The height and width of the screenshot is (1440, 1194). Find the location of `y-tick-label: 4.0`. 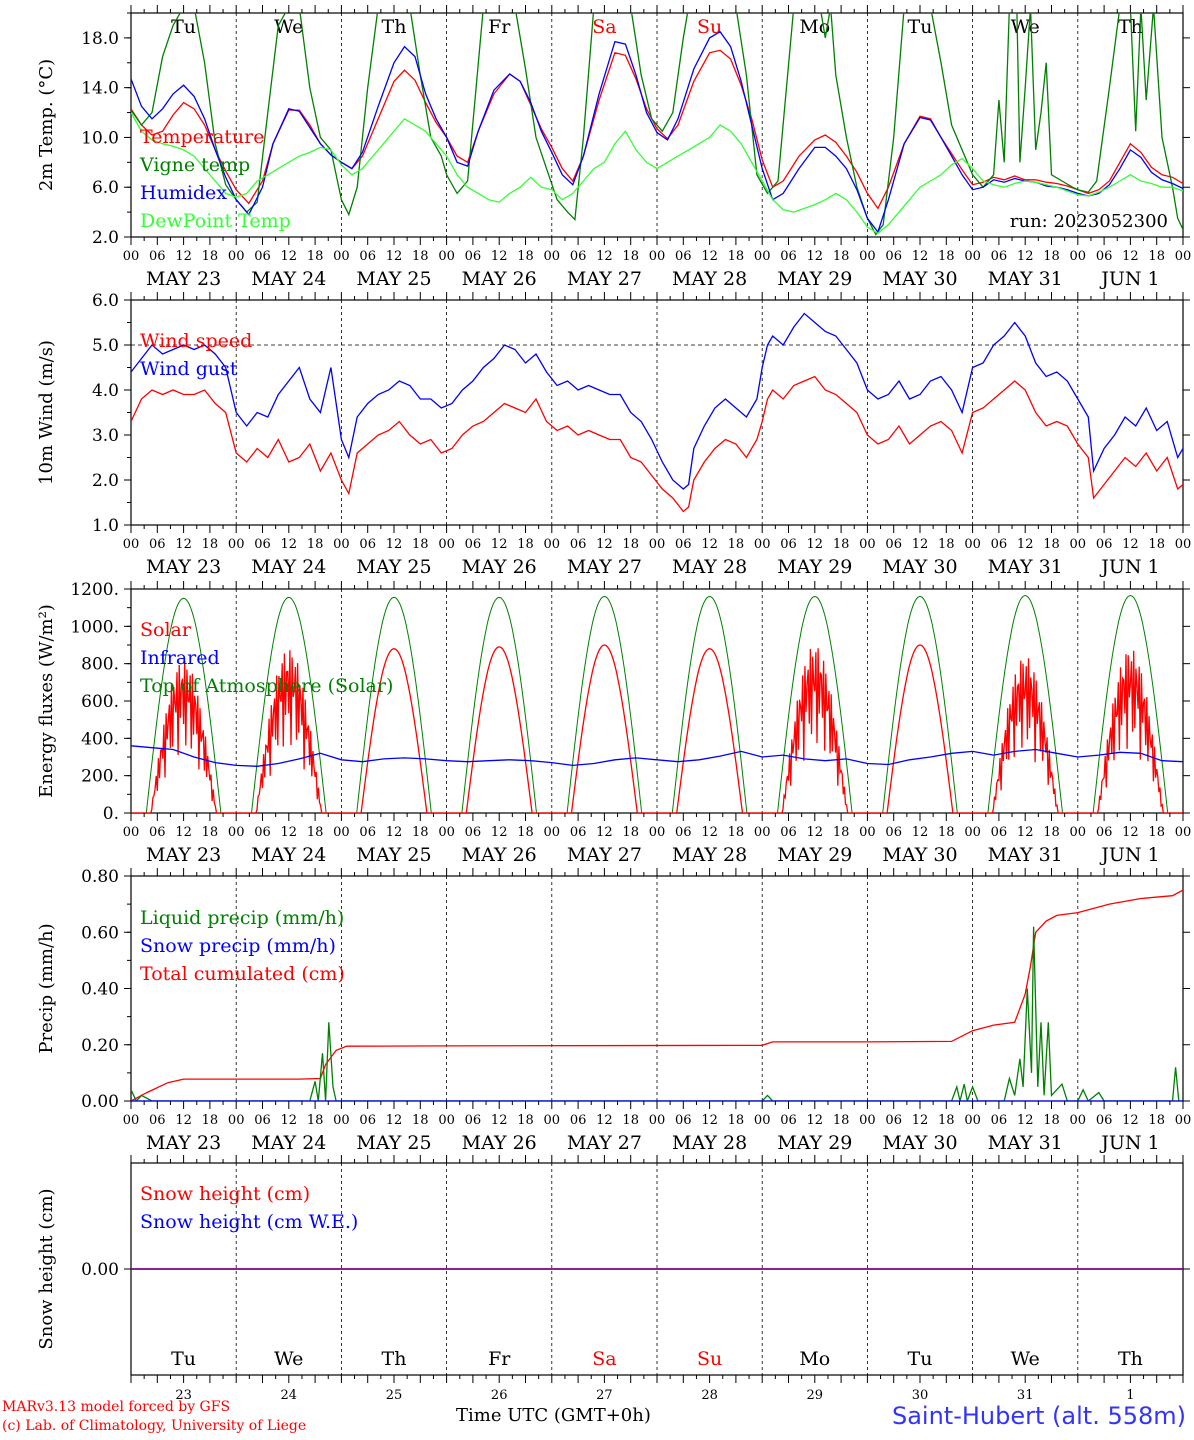

y-tick-label: 4.0 is located at coordinates (105, 391).